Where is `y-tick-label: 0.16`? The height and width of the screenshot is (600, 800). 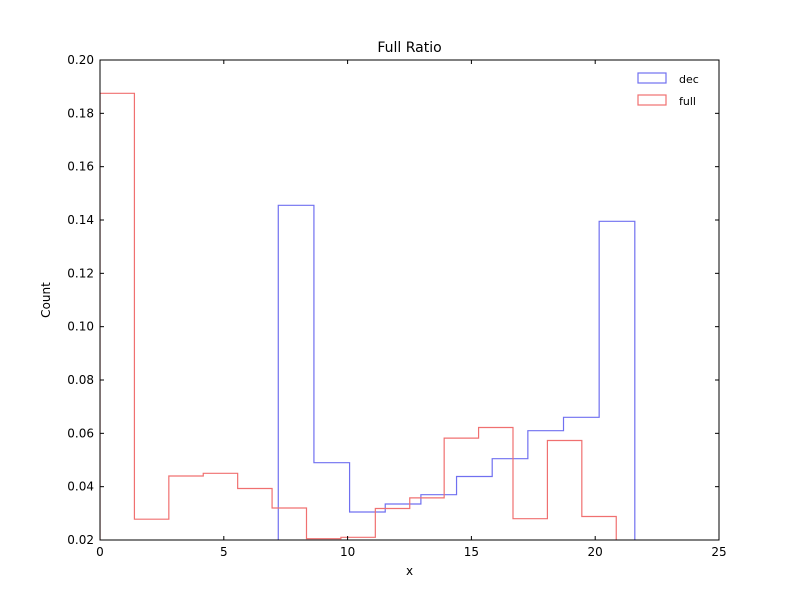 y-tick-label: 0.16 is located at coordinates (80, 167).